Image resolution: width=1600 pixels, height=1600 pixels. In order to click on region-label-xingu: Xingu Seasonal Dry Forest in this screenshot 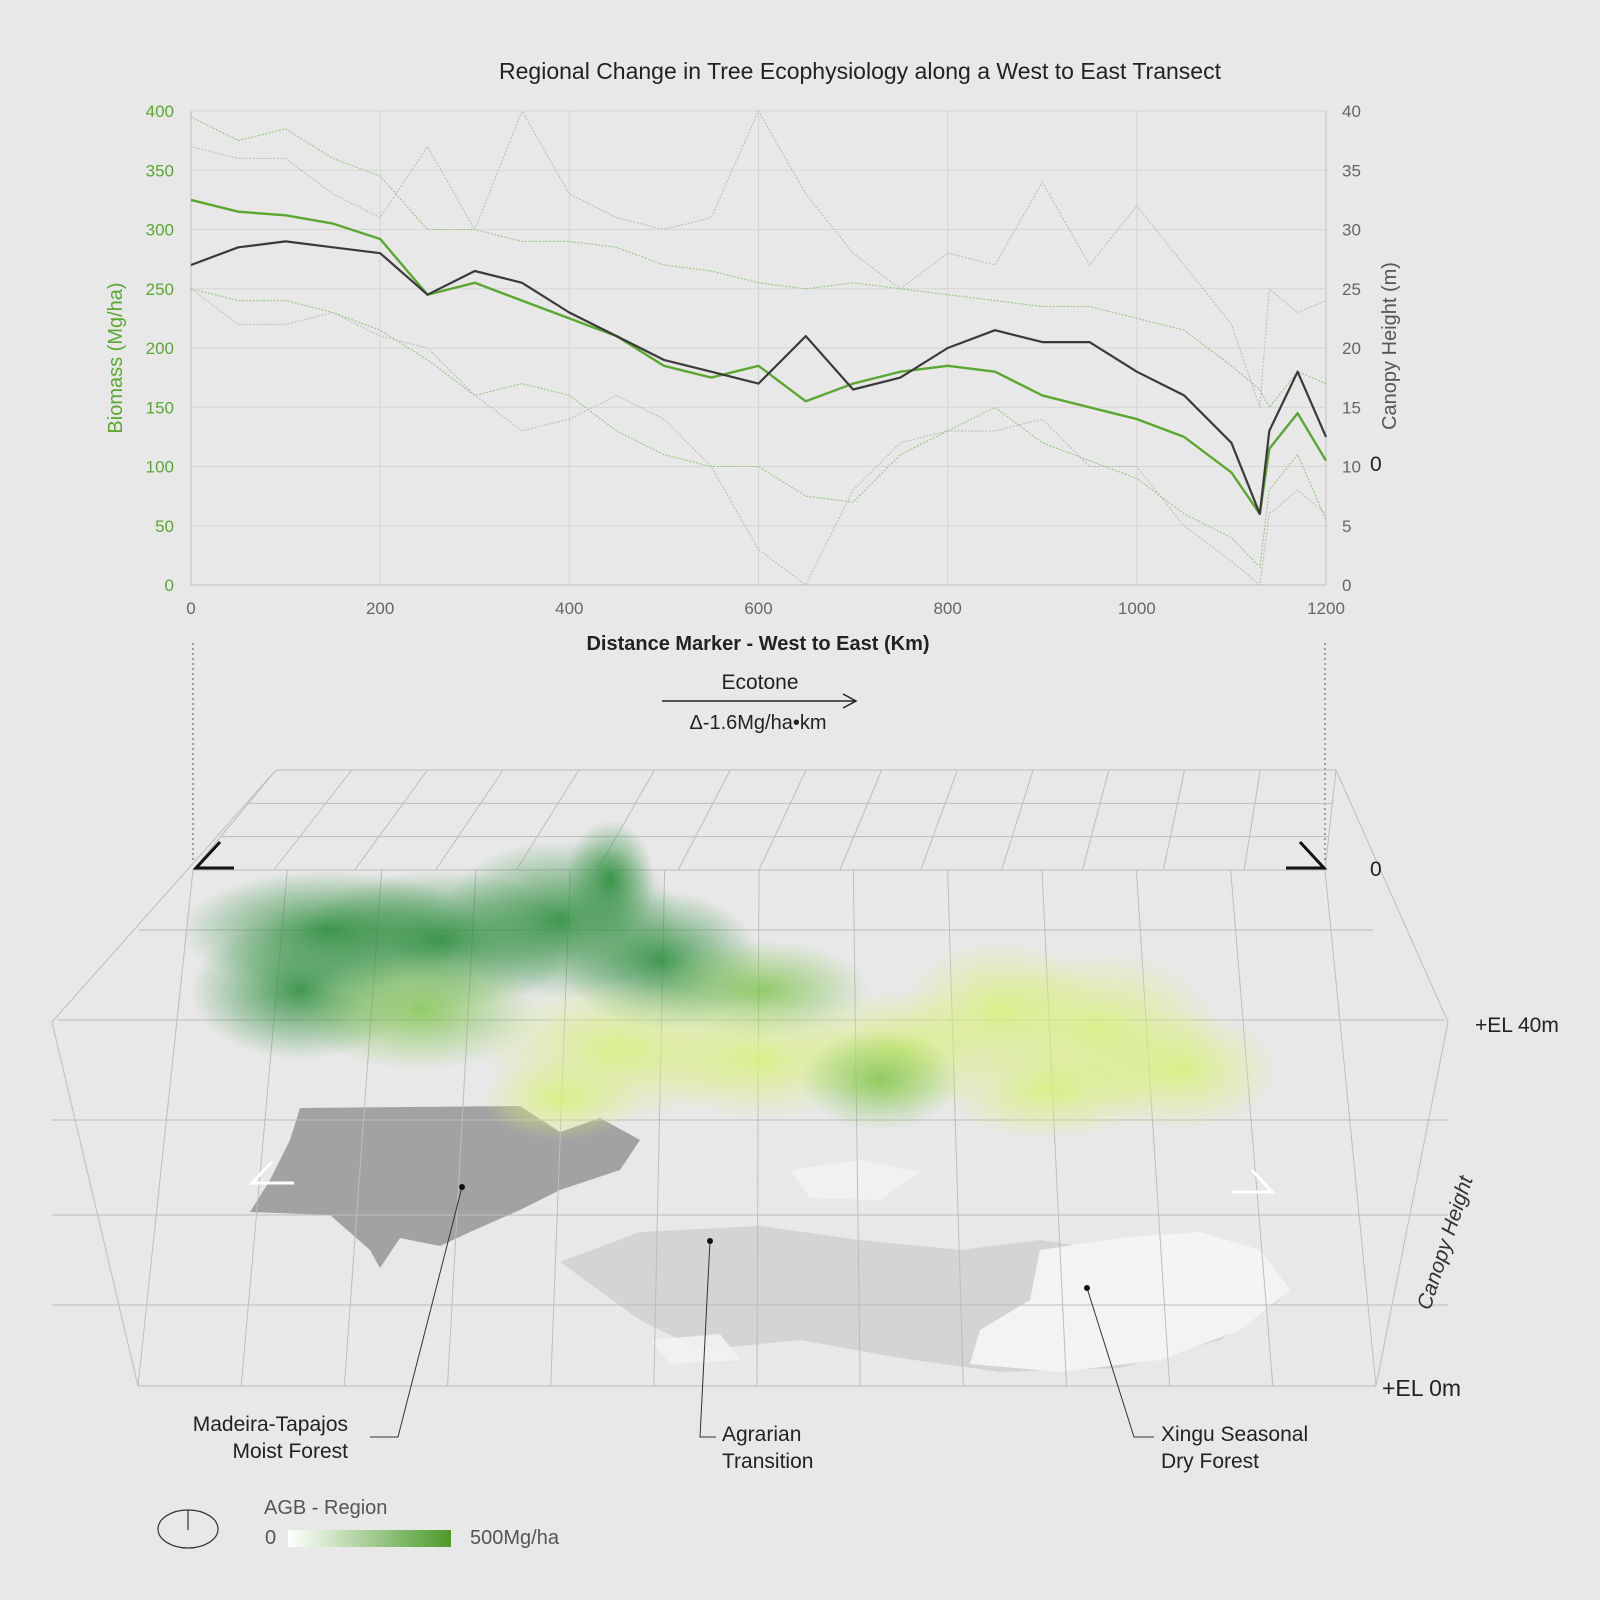, I will do `click(1234, 1448)`.